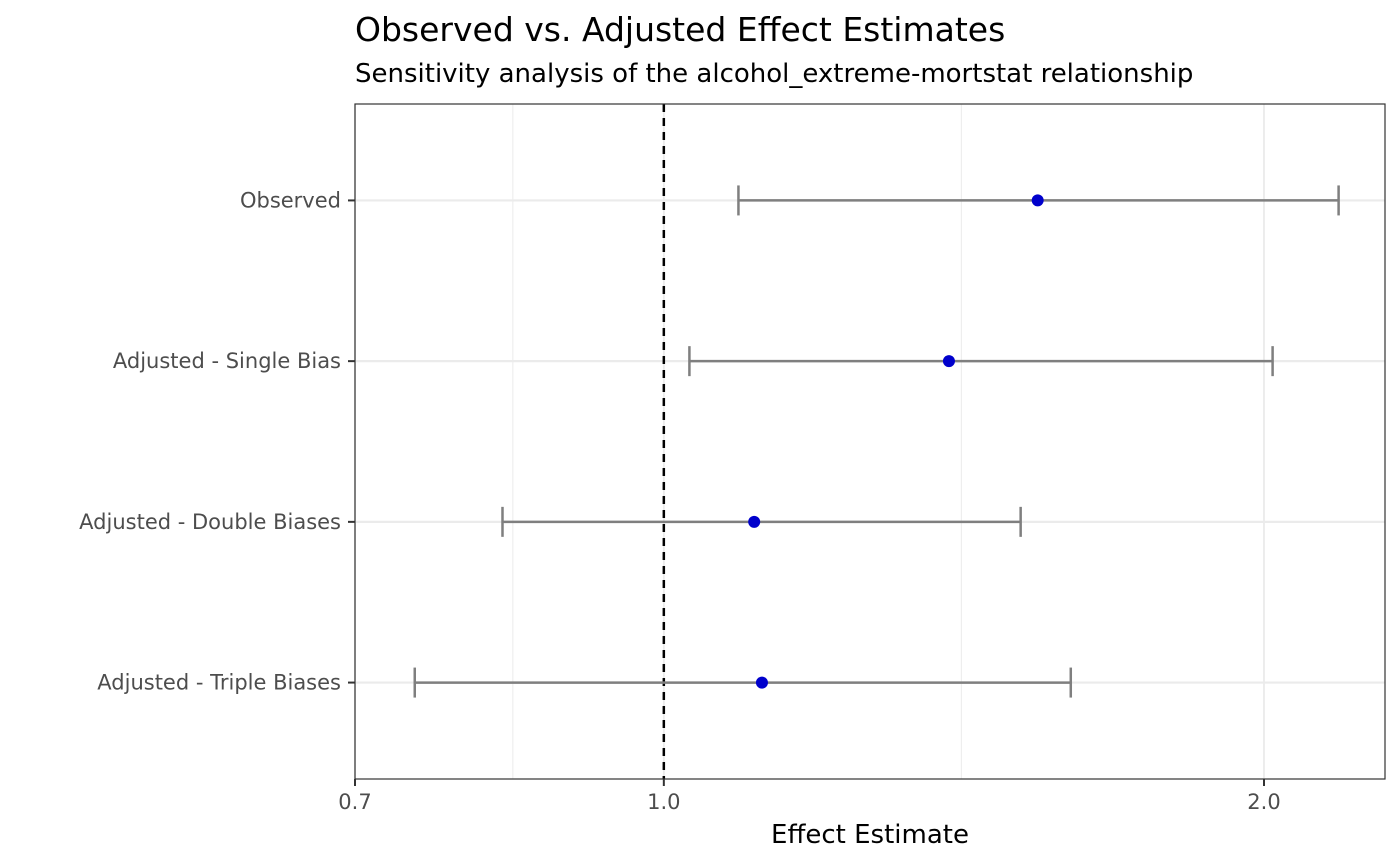 The height and width of the screenshot is (865, 1400). Describe the element at coordinates (290, 200) in the screenshot. I see `y-tick-label: Observed` at that location.